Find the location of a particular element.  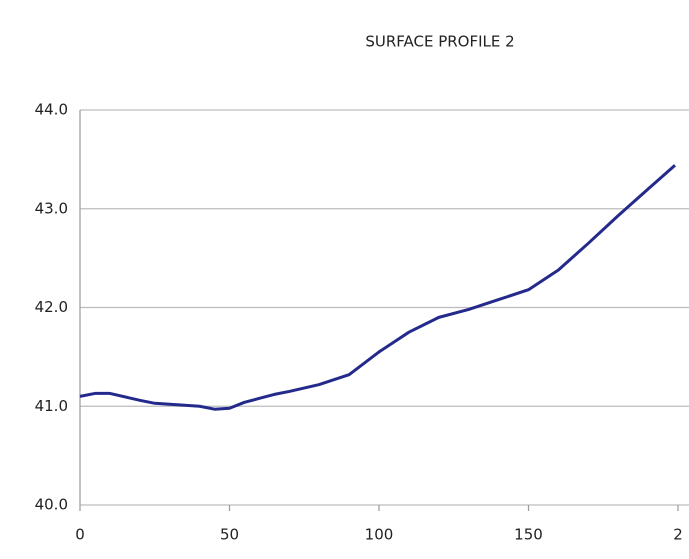

x-tick-label: 50 is located at coordinates (229, 535).